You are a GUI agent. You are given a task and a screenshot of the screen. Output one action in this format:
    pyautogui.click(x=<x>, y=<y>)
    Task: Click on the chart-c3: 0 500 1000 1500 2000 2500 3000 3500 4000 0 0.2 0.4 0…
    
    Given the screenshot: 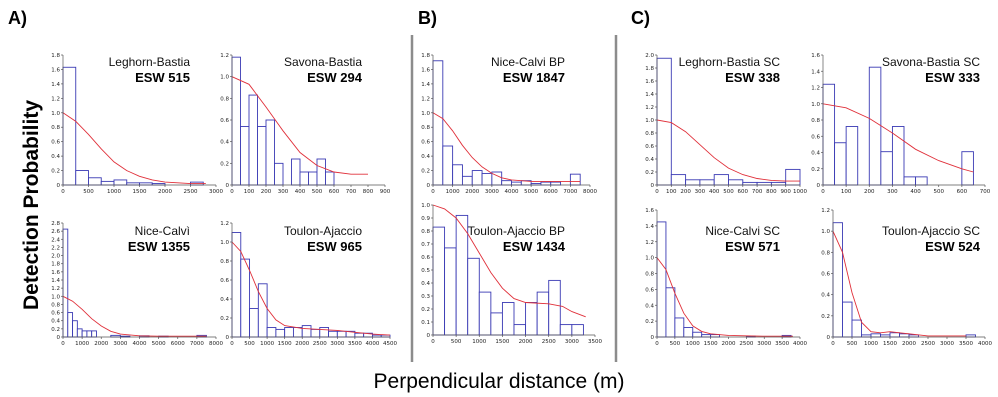 What is the action you would take?
    pyautogui.click(x=726, y=277)
    